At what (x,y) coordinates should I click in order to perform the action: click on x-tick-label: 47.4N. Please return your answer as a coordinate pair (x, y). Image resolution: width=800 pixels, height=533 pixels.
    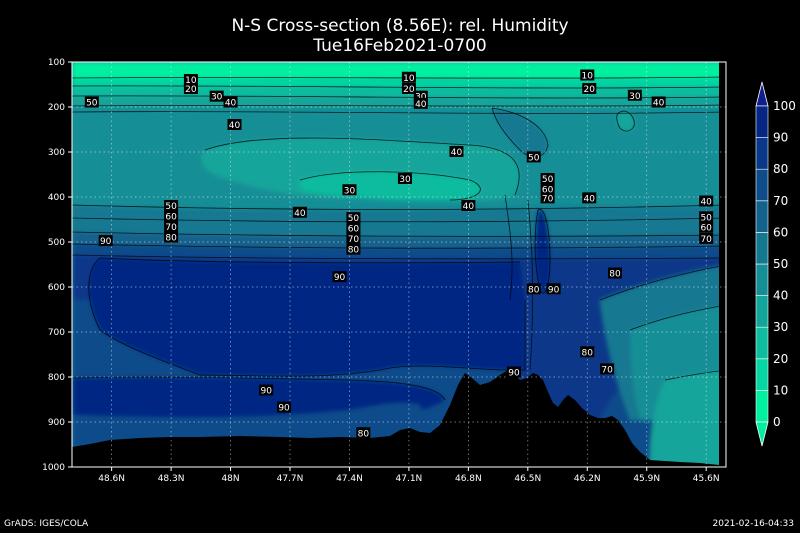
    Looking at the image, I should click on (349, 479).